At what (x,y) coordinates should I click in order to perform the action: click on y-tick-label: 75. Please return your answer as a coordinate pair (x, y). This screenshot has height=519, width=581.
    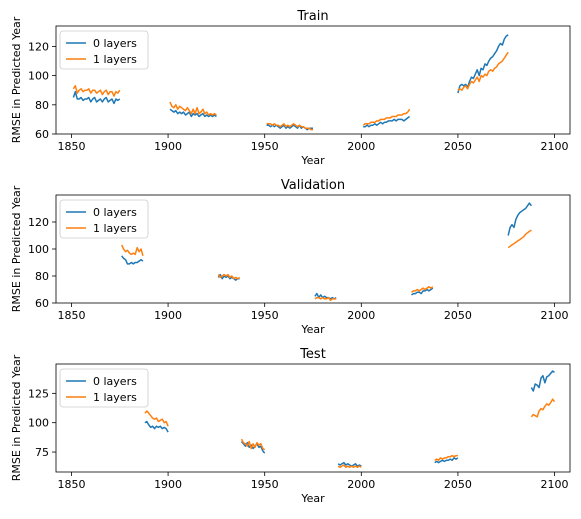
    Looking at the image, I should click on (42, 452).